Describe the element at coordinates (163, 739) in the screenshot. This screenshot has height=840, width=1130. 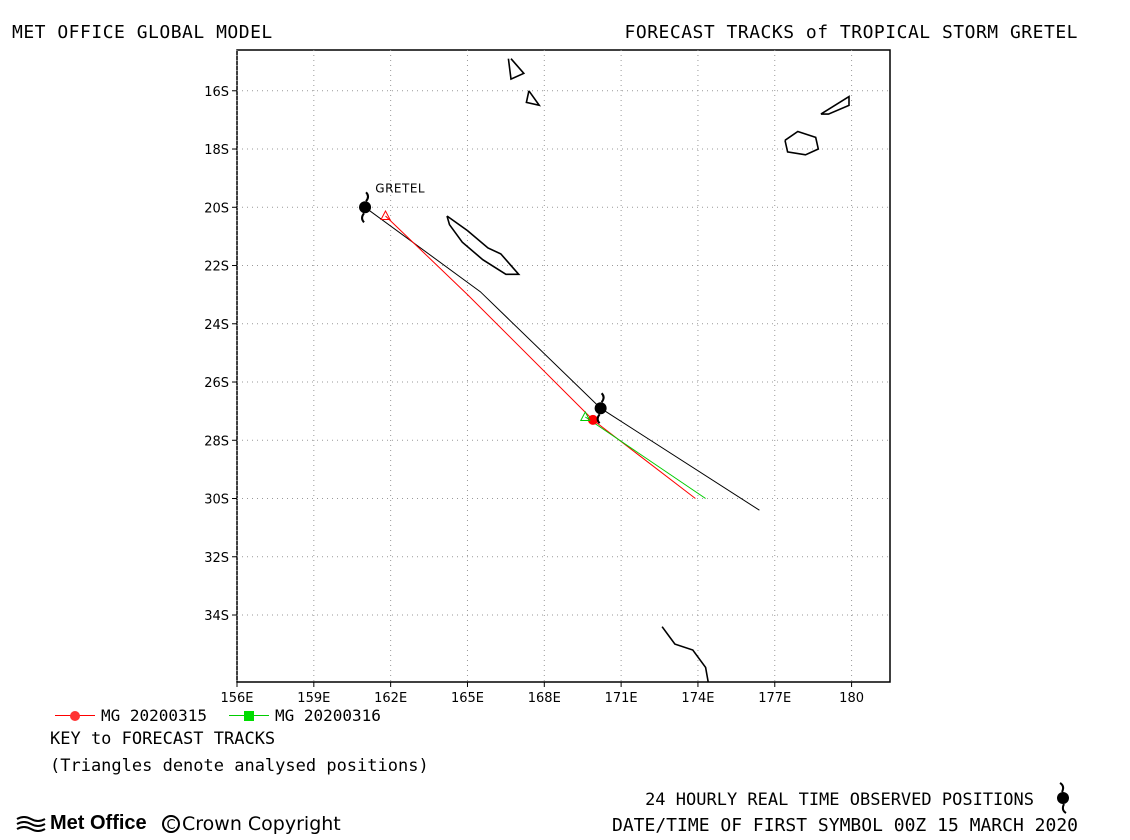
I see `key-title: KEY to FORECAST TRACKS` at that location.